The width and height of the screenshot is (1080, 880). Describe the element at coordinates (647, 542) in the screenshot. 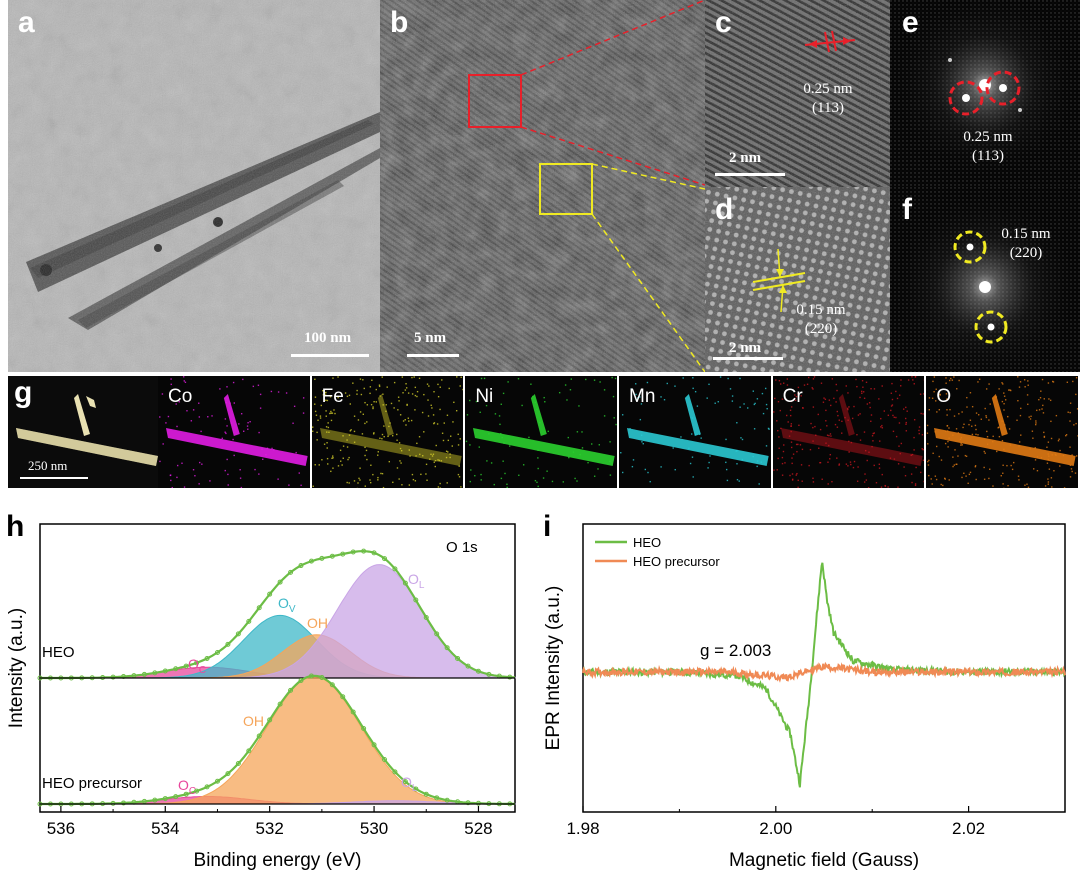

I see `legend-label: HEO` at that location.